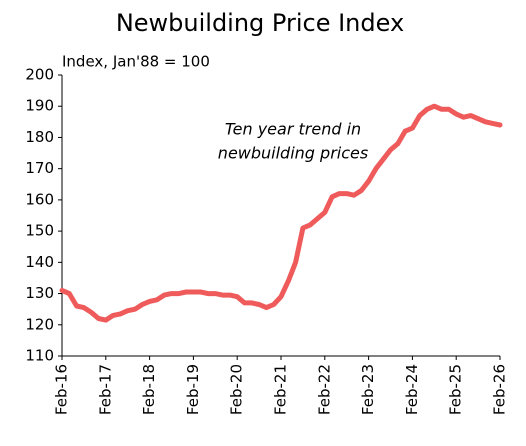 The width and height of the screenshot is (526, 446). What do you see at coordinates (39, 231) in the screenshot?
I see `y-tick-label: 150` at bounding box center [39, 231].